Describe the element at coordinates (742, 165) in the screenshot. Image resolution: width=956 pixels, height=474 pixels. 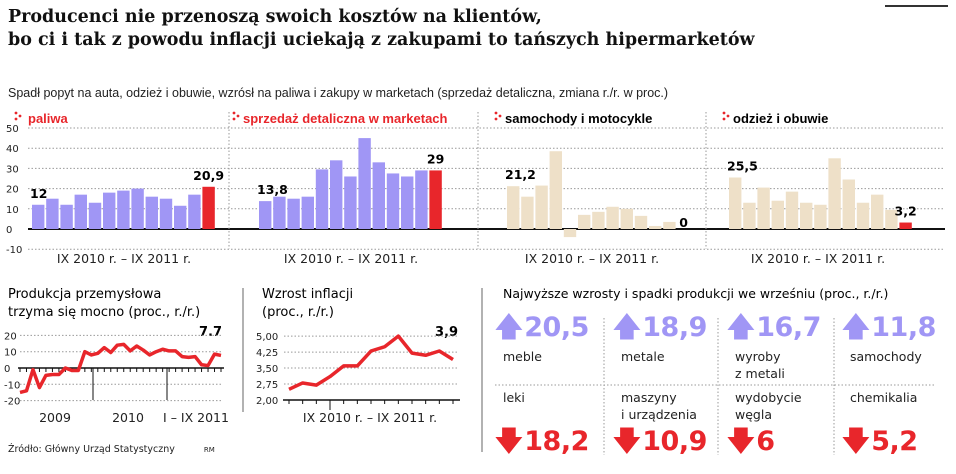
I see `first-value-label: 25,5` at that location.